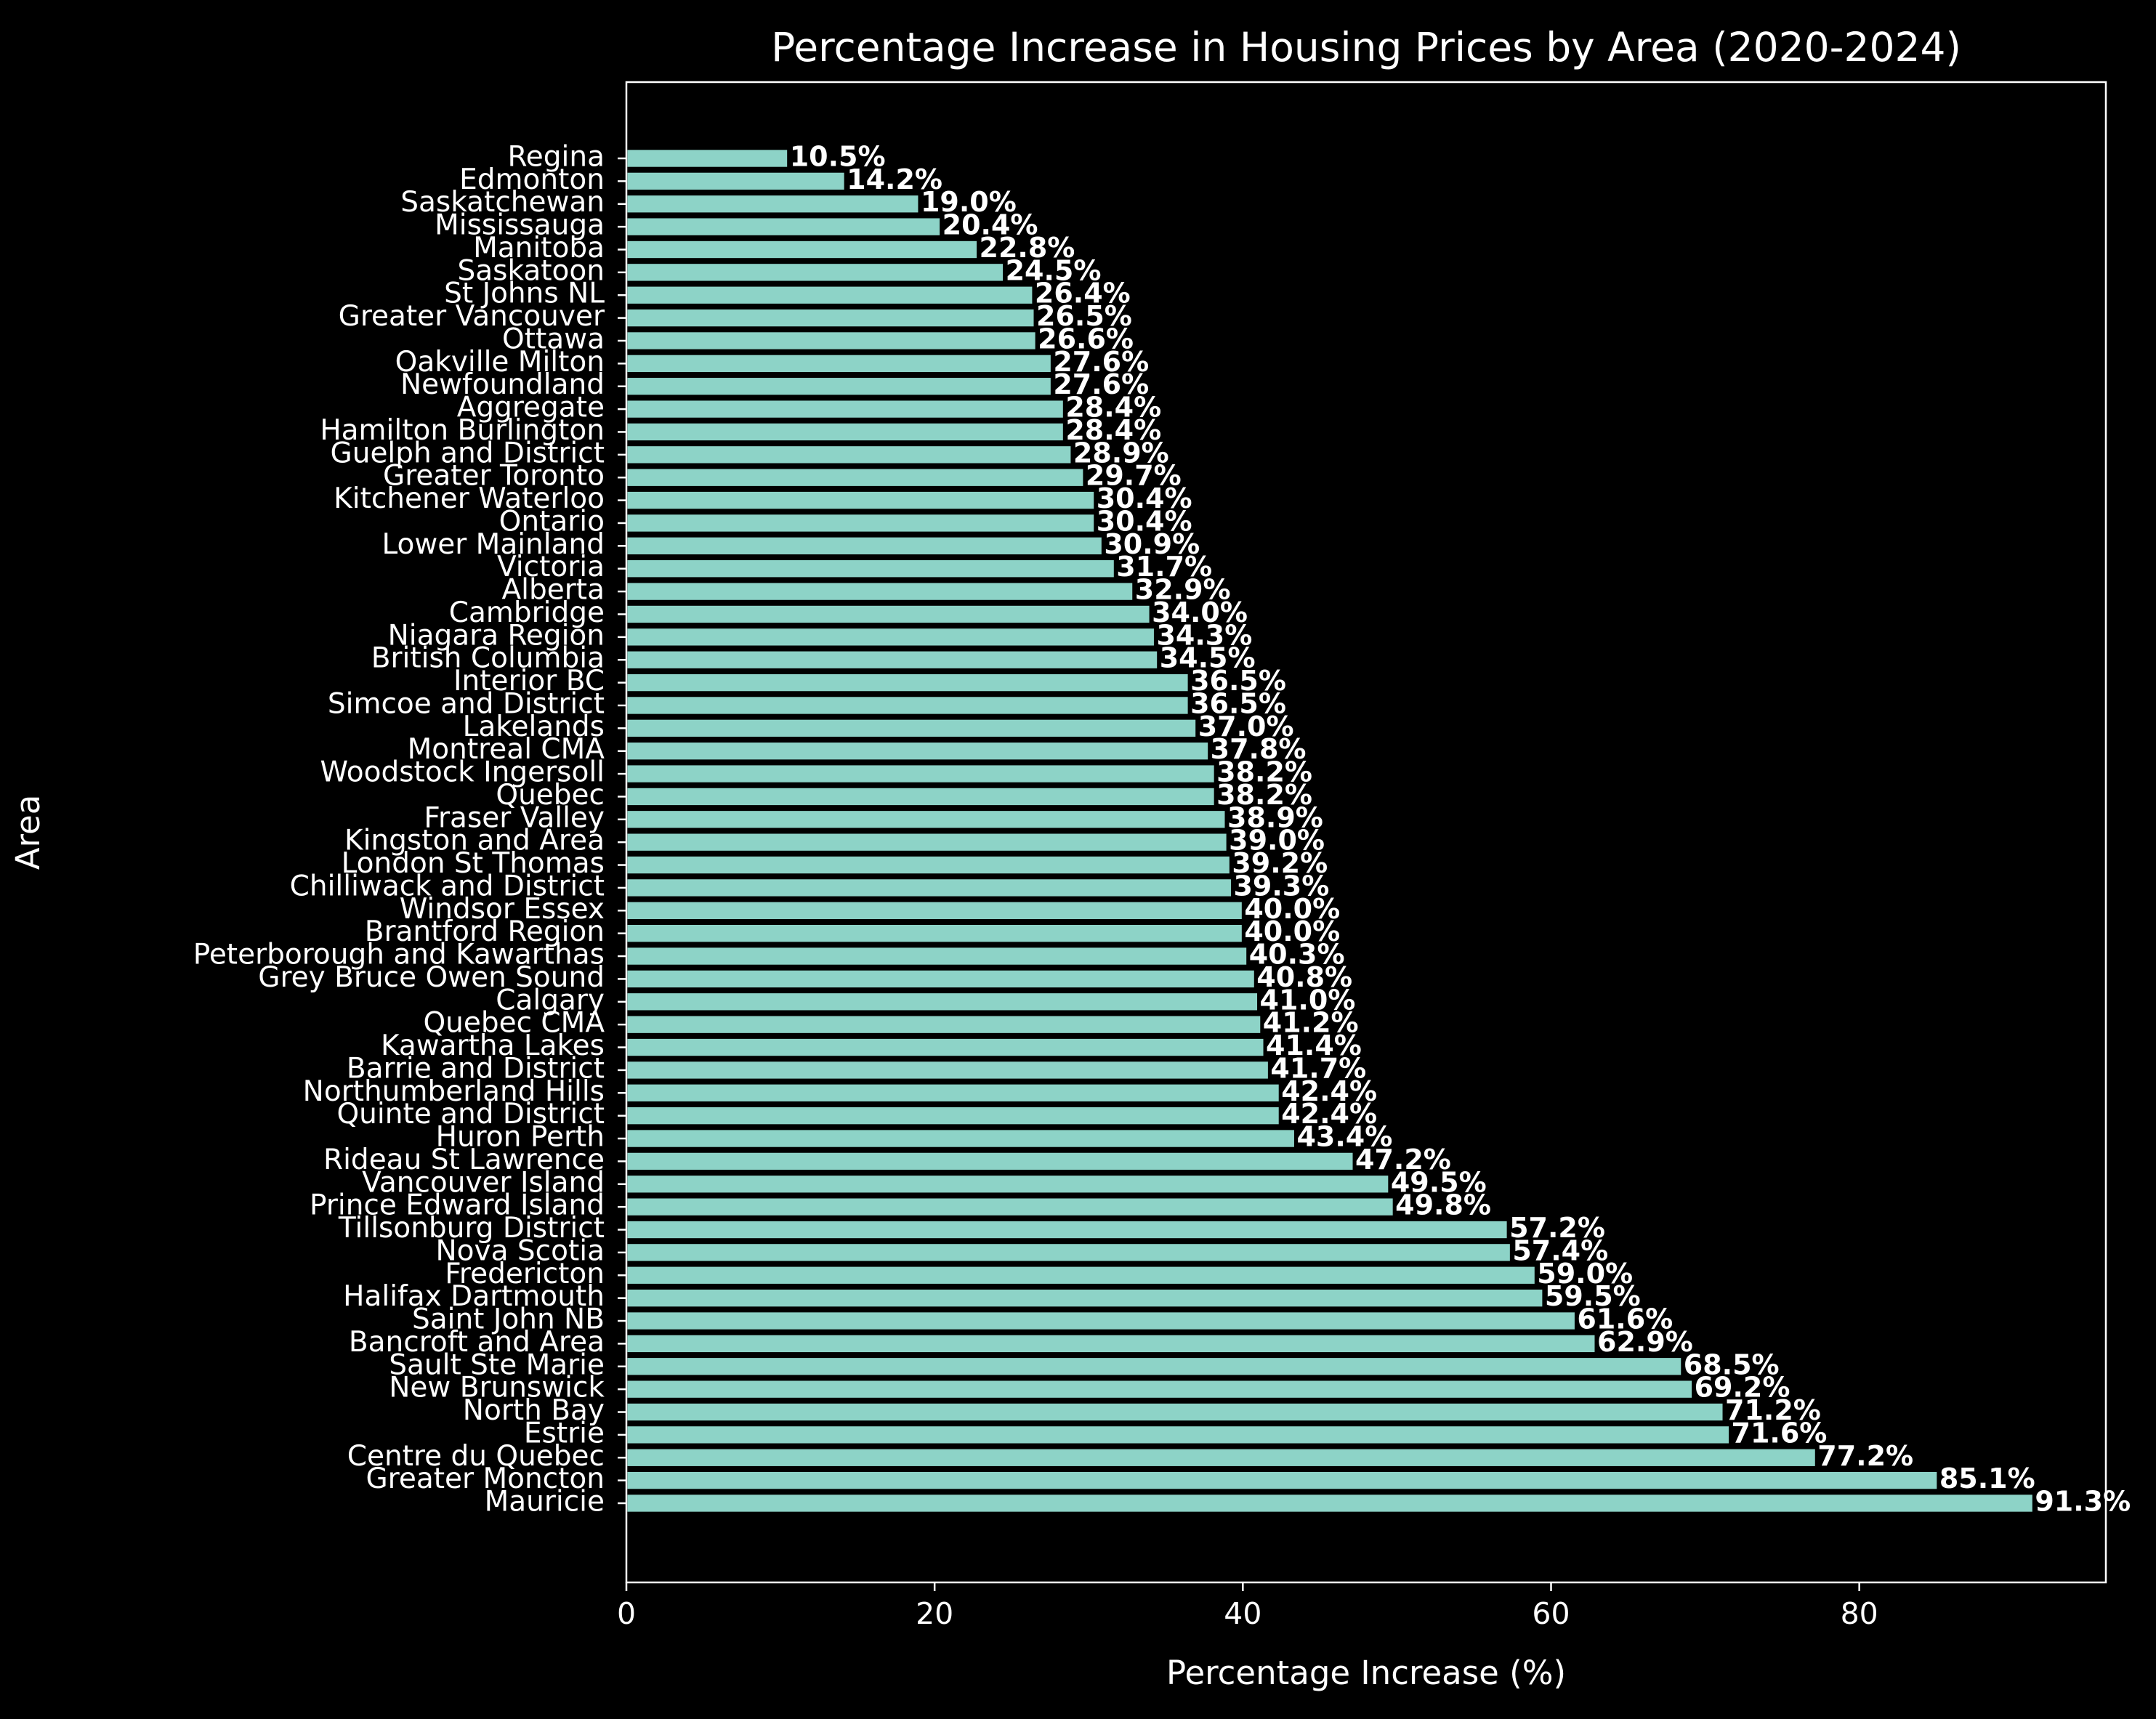 This screenshot has width=2156, height=1719. What do you see at coordinates (524, 294) in the screenshot?
I see `category-label: St Johns NL` at bounding box center [524, 294].